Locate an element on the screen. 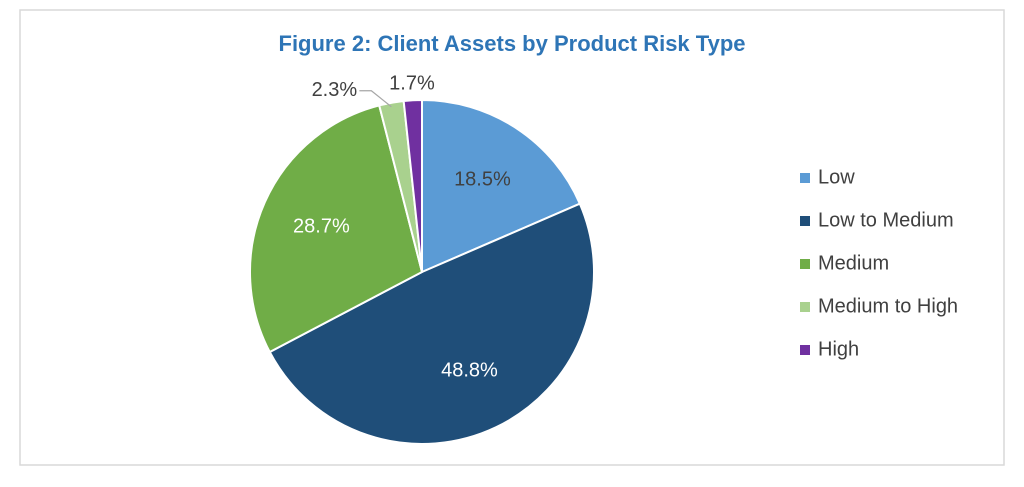  data-label: 28.7% is located at coordinates (321, 227).